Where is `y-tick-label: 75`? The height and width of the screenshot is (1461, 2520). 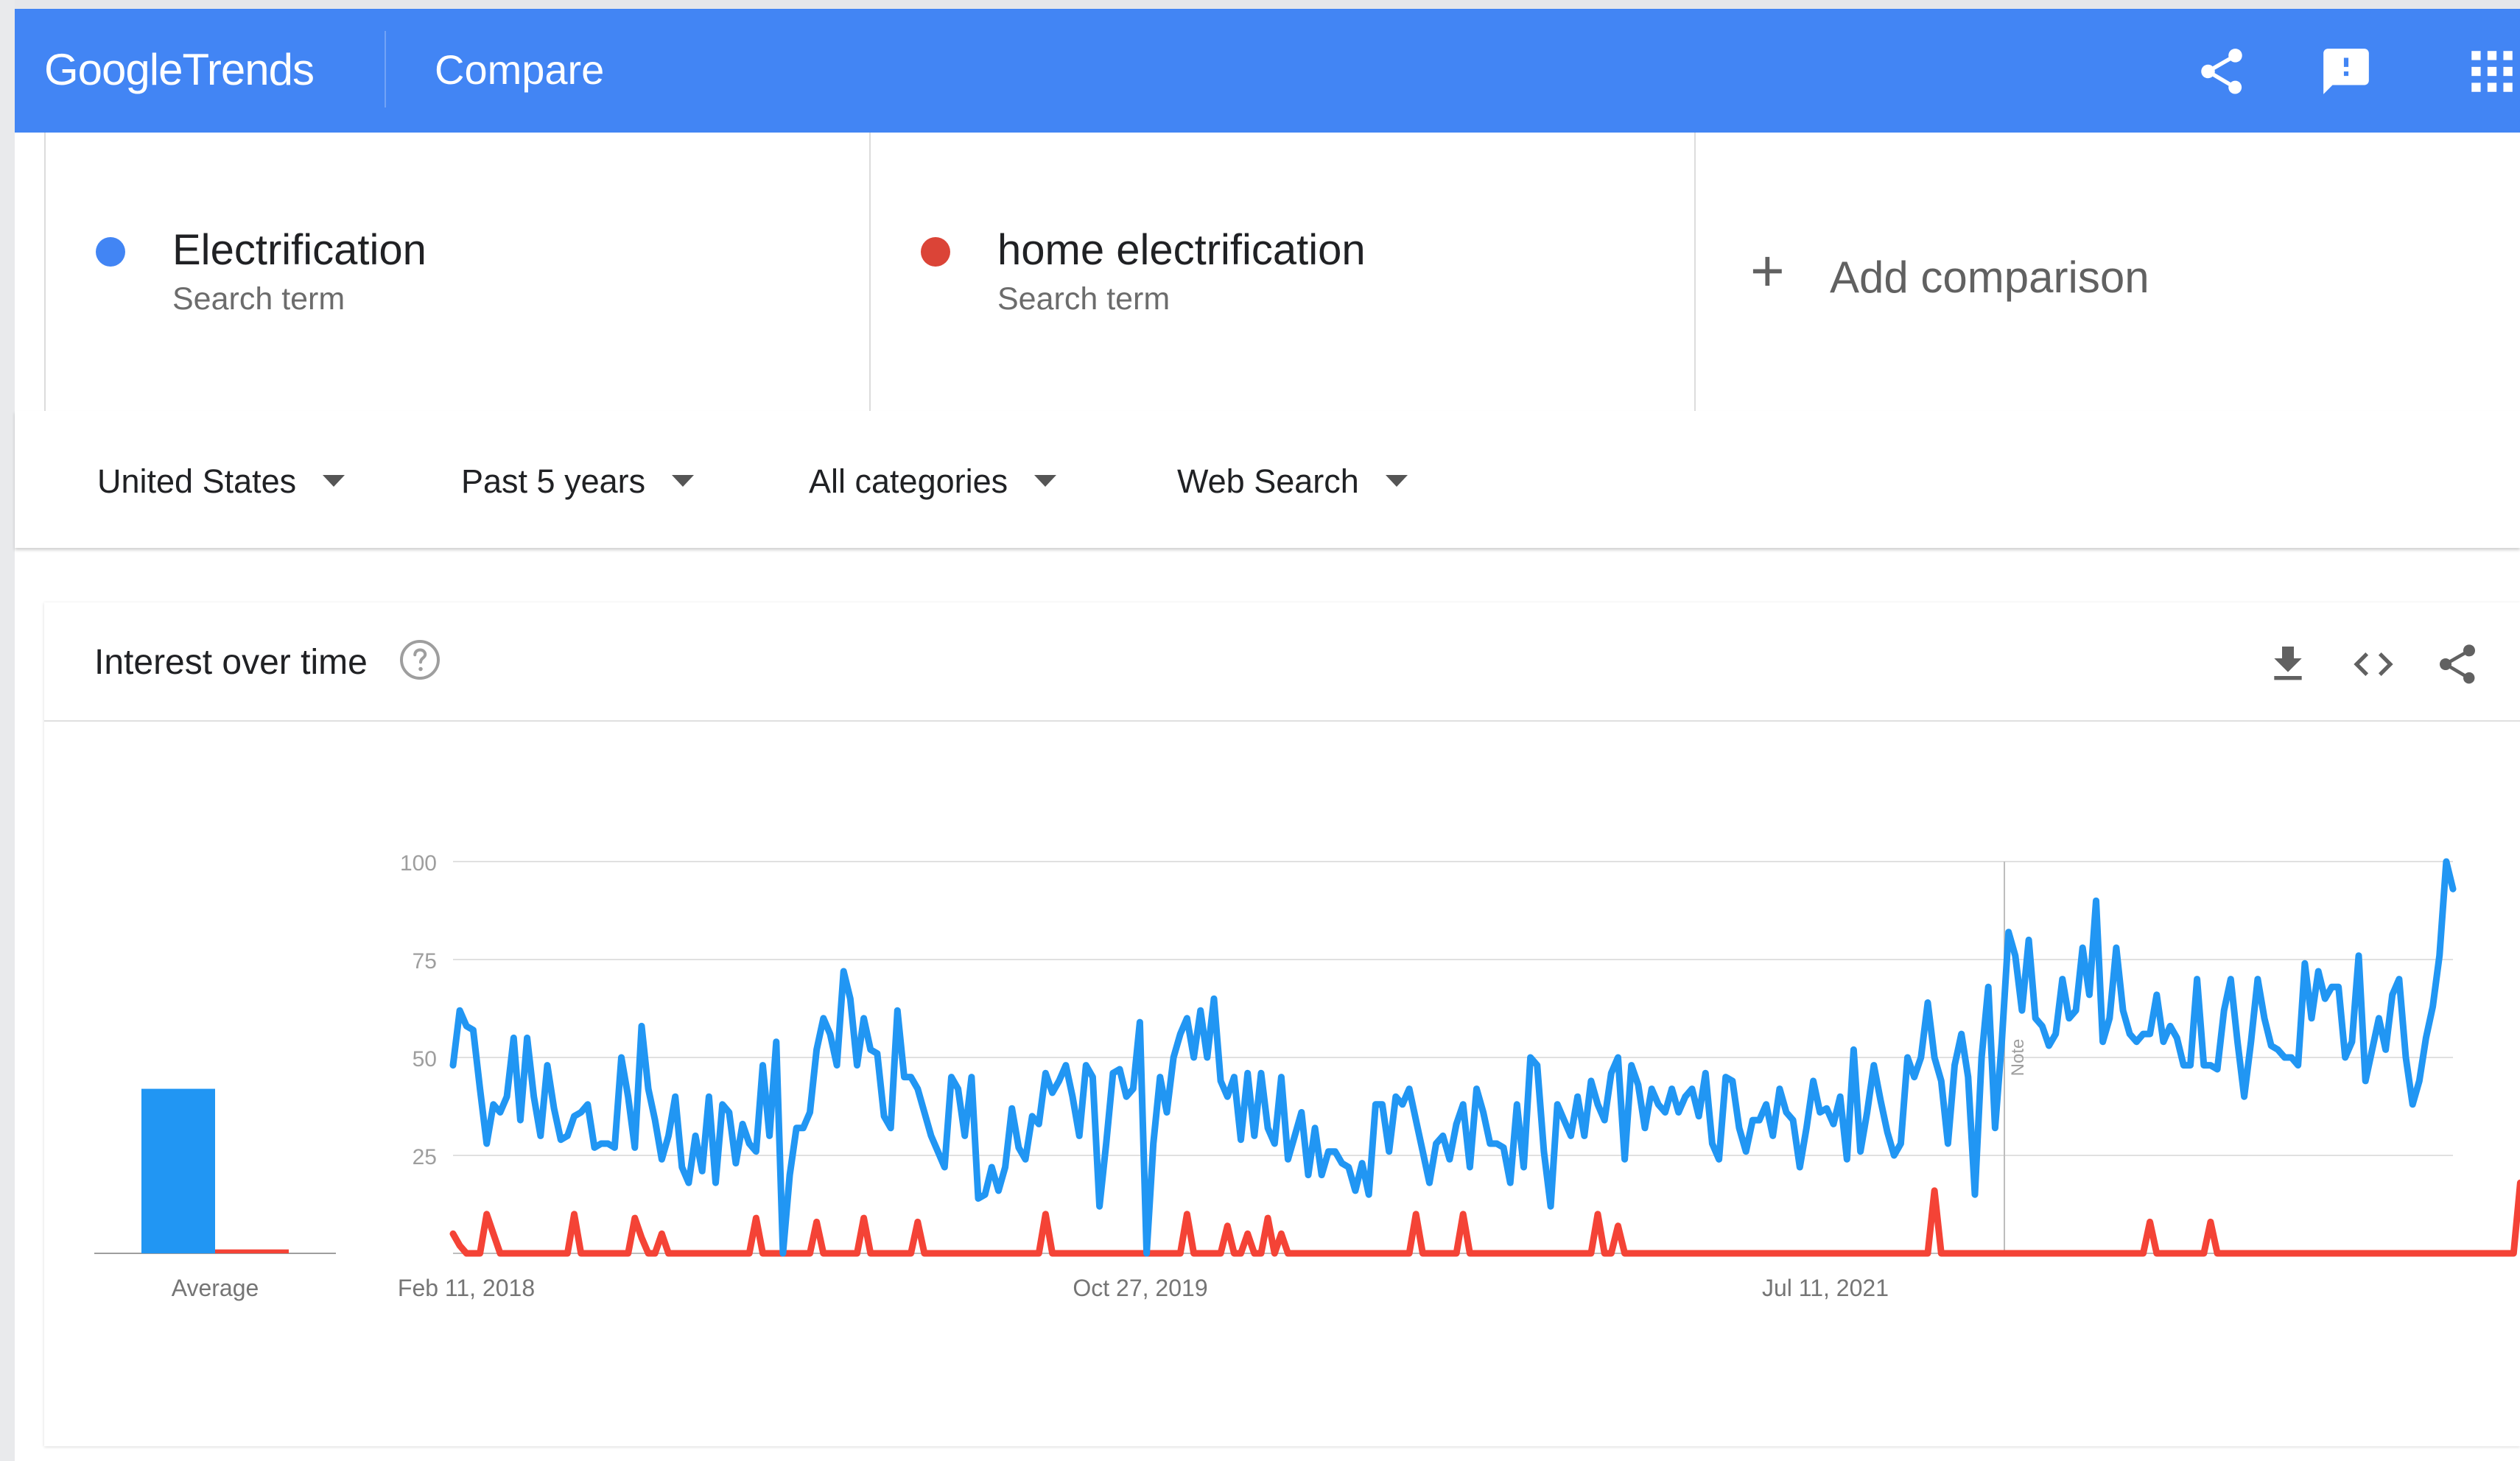
y-tick-label: 75 is located at coordinates (425, 962).